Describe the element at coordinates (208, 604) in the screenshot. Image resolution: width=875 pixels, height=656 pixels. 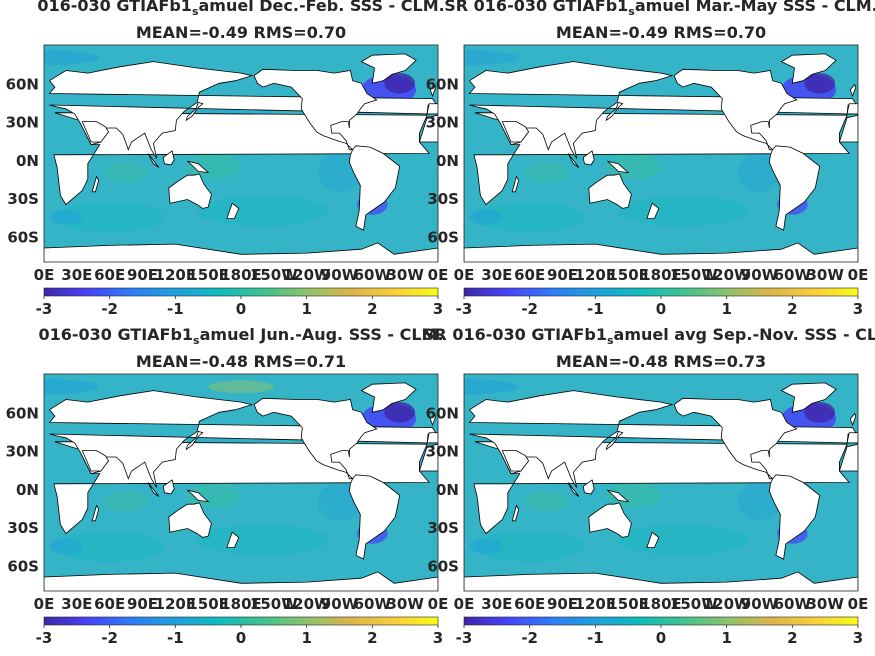
I see `x-tick-label: 150E` at that location.